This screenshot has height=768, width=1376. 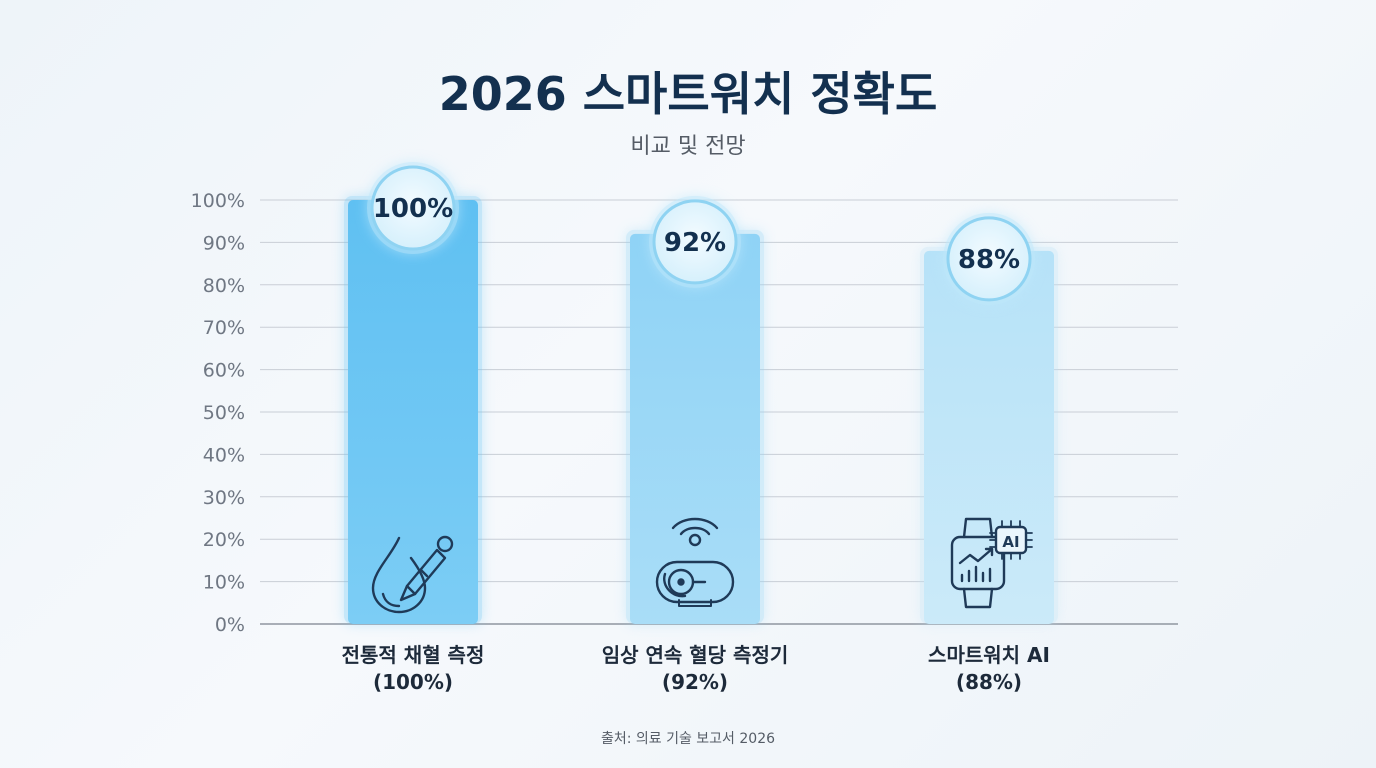 I want to click on y-tick-label: 60%, so click(x=224, y=371).